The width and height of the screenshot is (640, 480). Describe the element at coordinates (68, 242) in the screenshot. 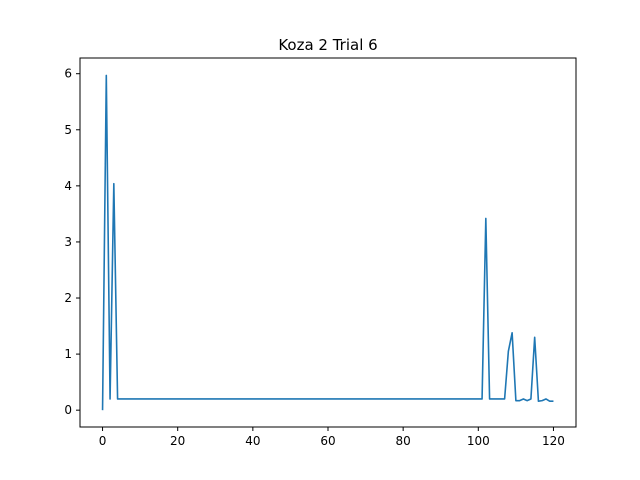

I see `y-tick-label: 3` at that location.